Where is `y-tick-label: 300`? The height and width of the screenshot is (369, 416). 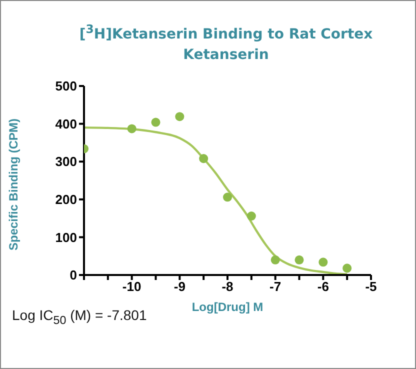
y-tick-label: 300 is located at coordinates (66, 162).